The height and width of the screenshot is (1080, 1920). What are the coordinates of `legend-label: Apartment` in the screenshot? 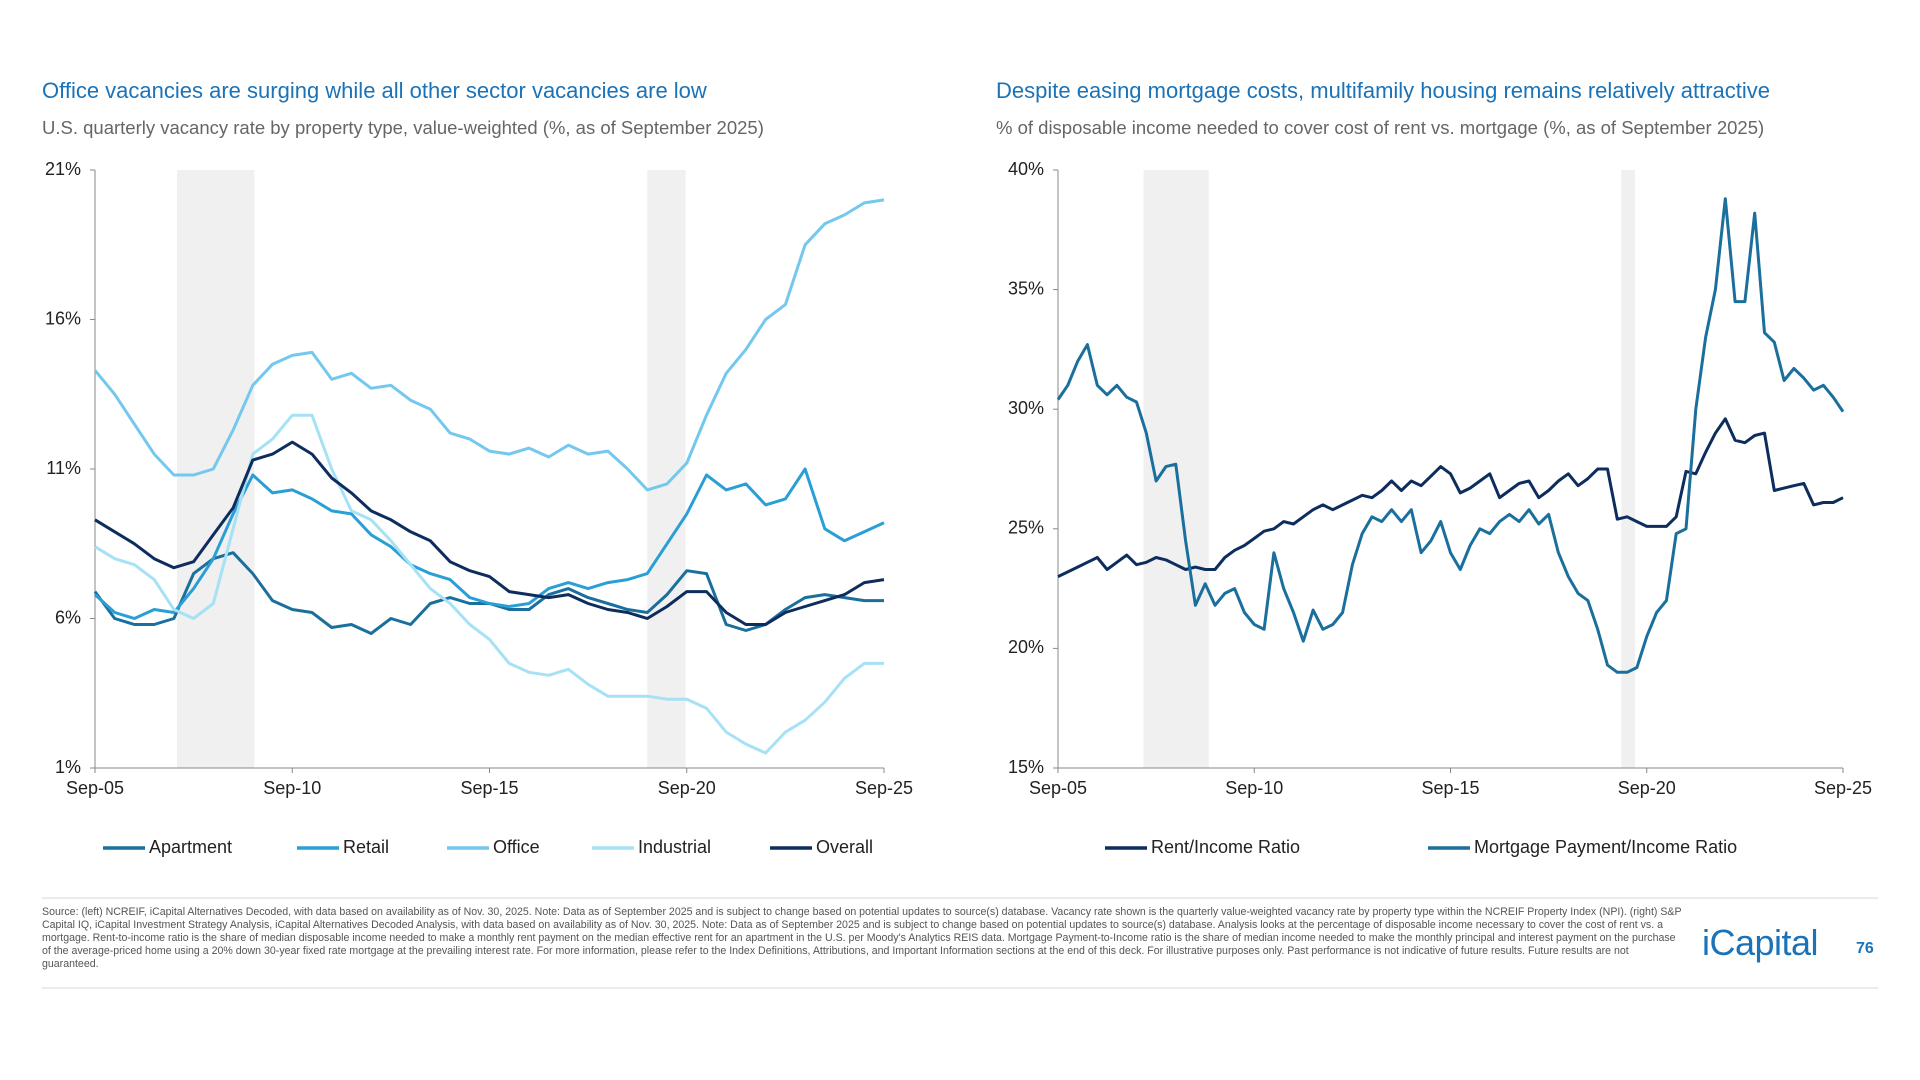 It's located at (190, 847).